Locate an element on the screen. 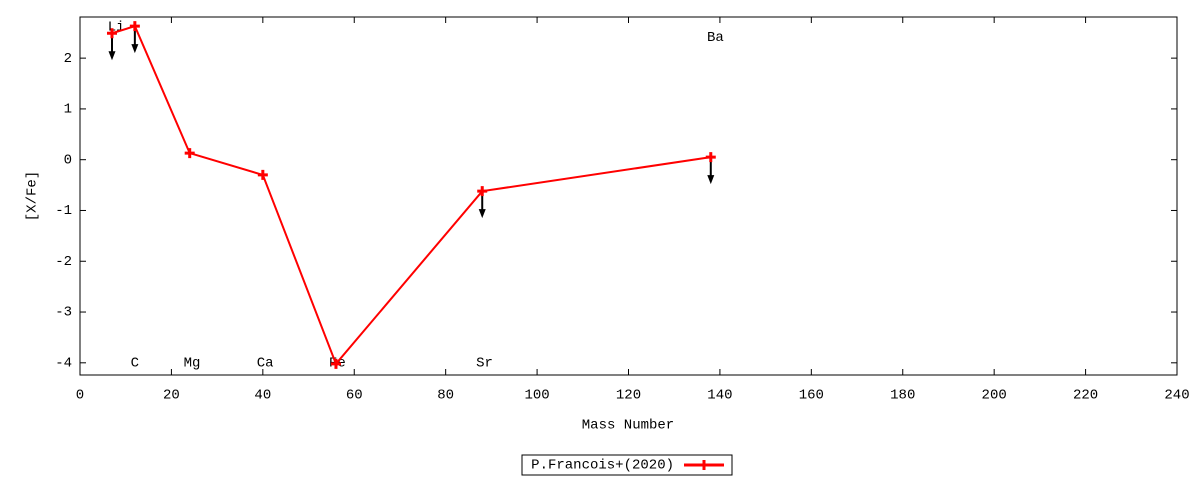  legend-marker is located at coordinates (704, 465).